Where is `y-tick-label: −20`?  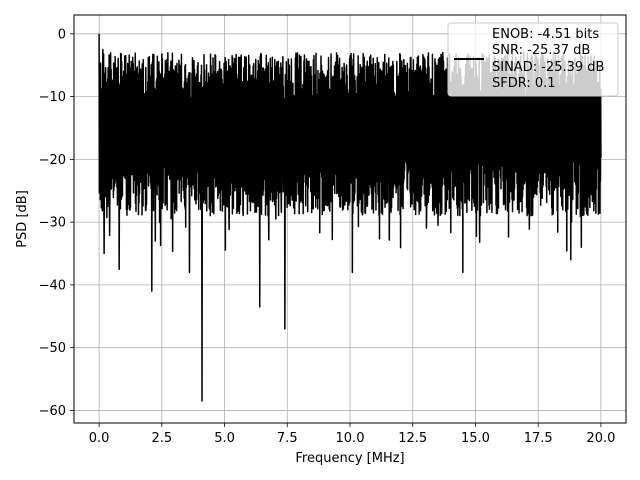 y-tick-label: −20 is located at coordinates (52, 160).